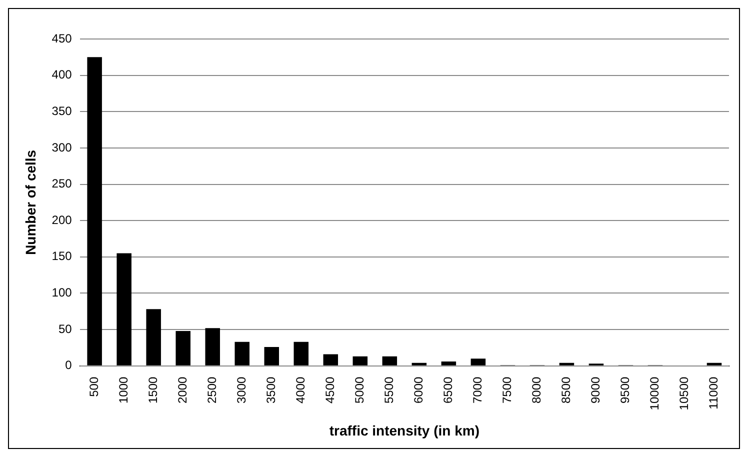  I want to click on y-tick-label: 100, so click(62, 293).